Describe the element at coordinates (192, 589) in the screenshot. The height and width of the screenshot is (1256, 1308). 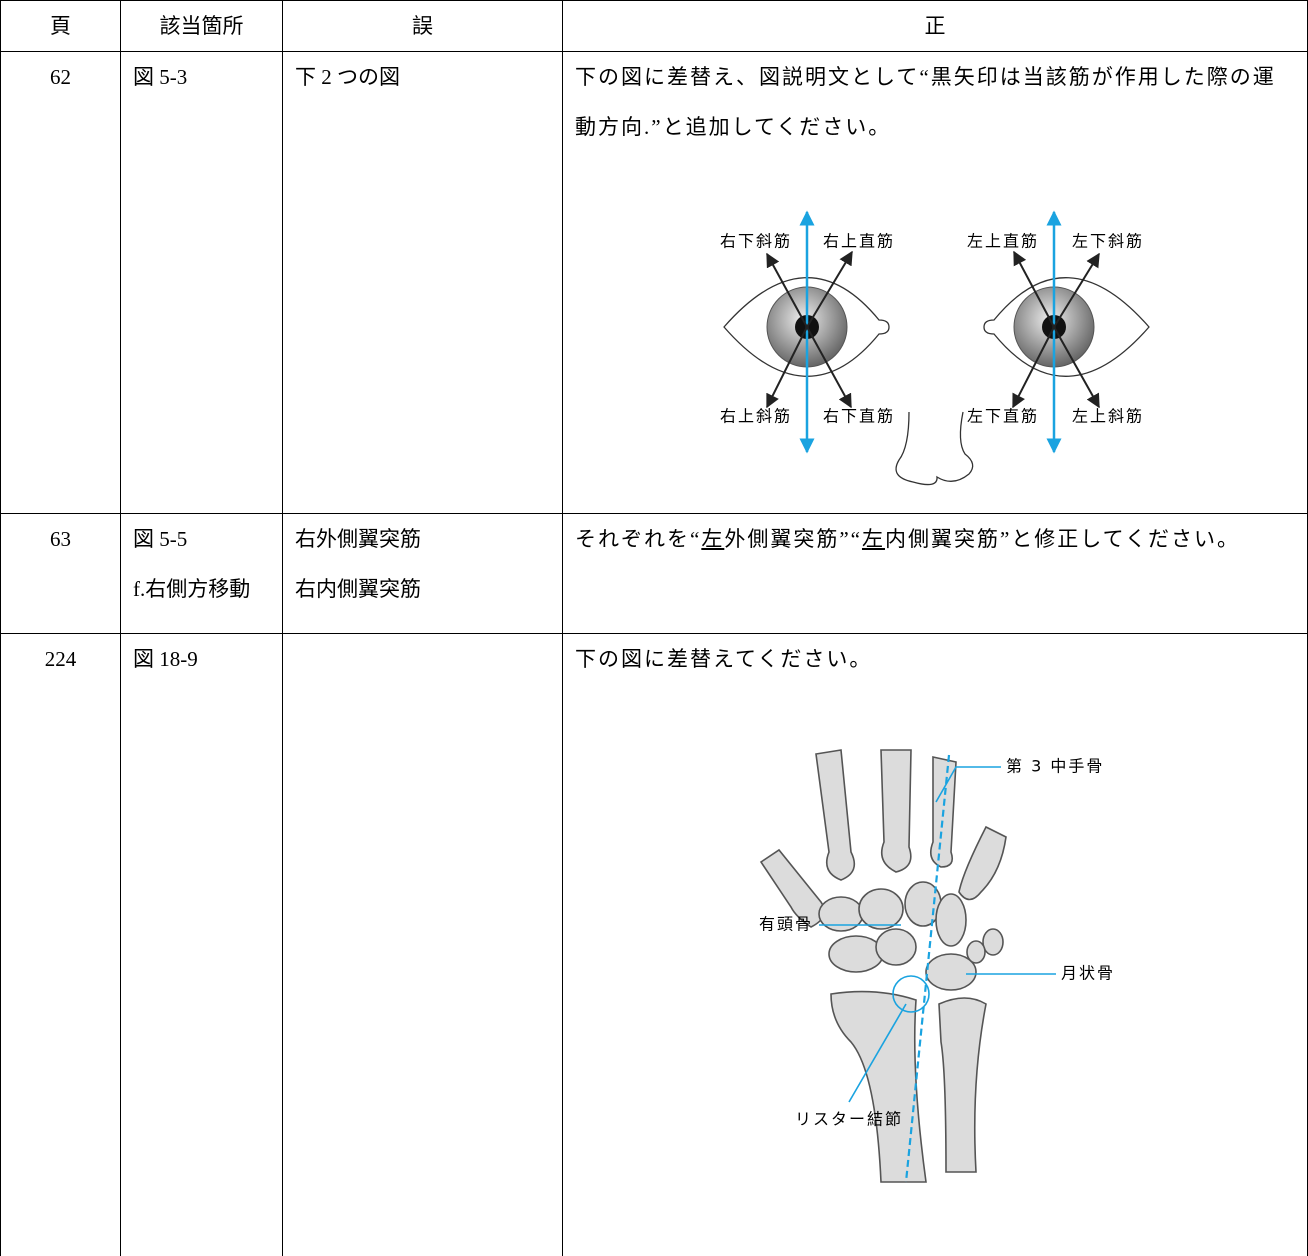
I see `location: f.右側方移動` at that location.